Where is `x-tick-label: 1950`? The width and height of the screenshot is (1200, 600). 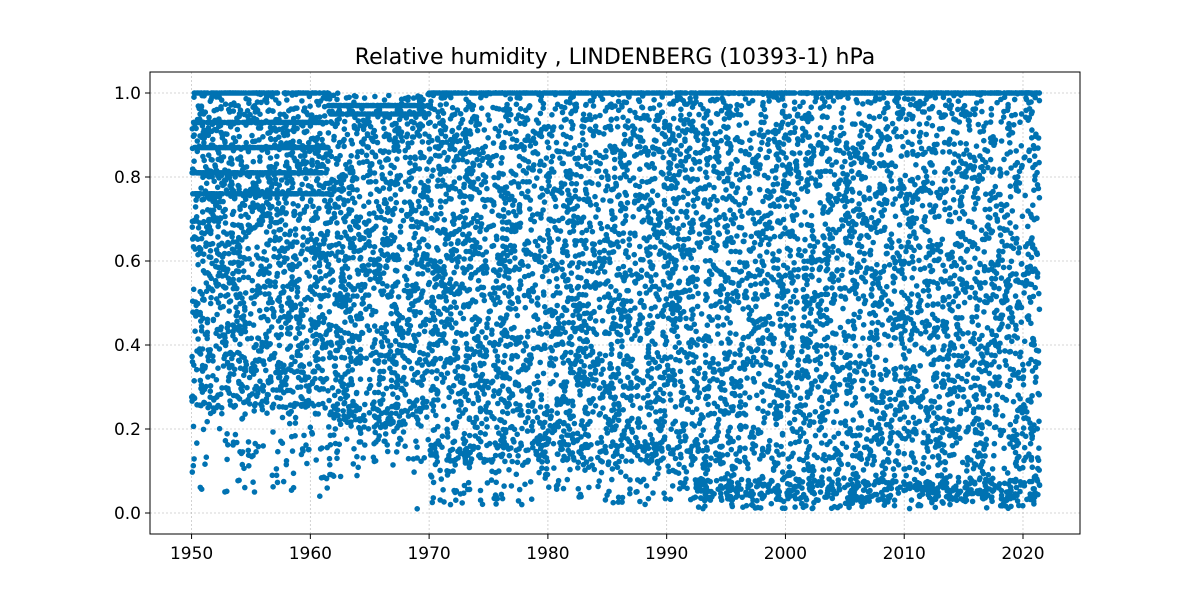
x-tick-label: 1950 is located at coordinates (191, 554).